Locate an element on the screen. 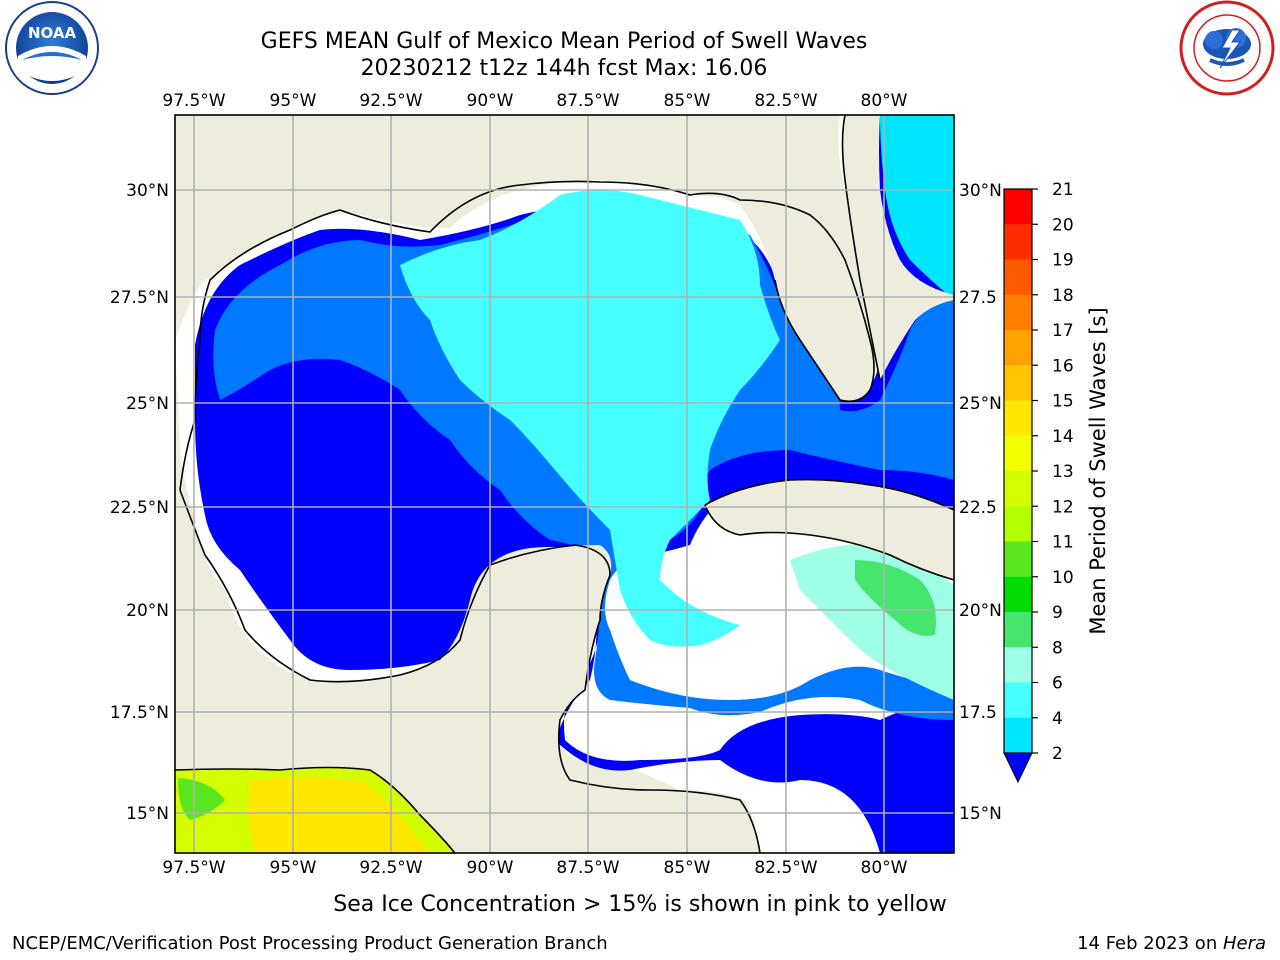 The height and width of the screenshot is (960, 1280). colorbar-tick-label: 13 is located at coordinates (1063, 472).